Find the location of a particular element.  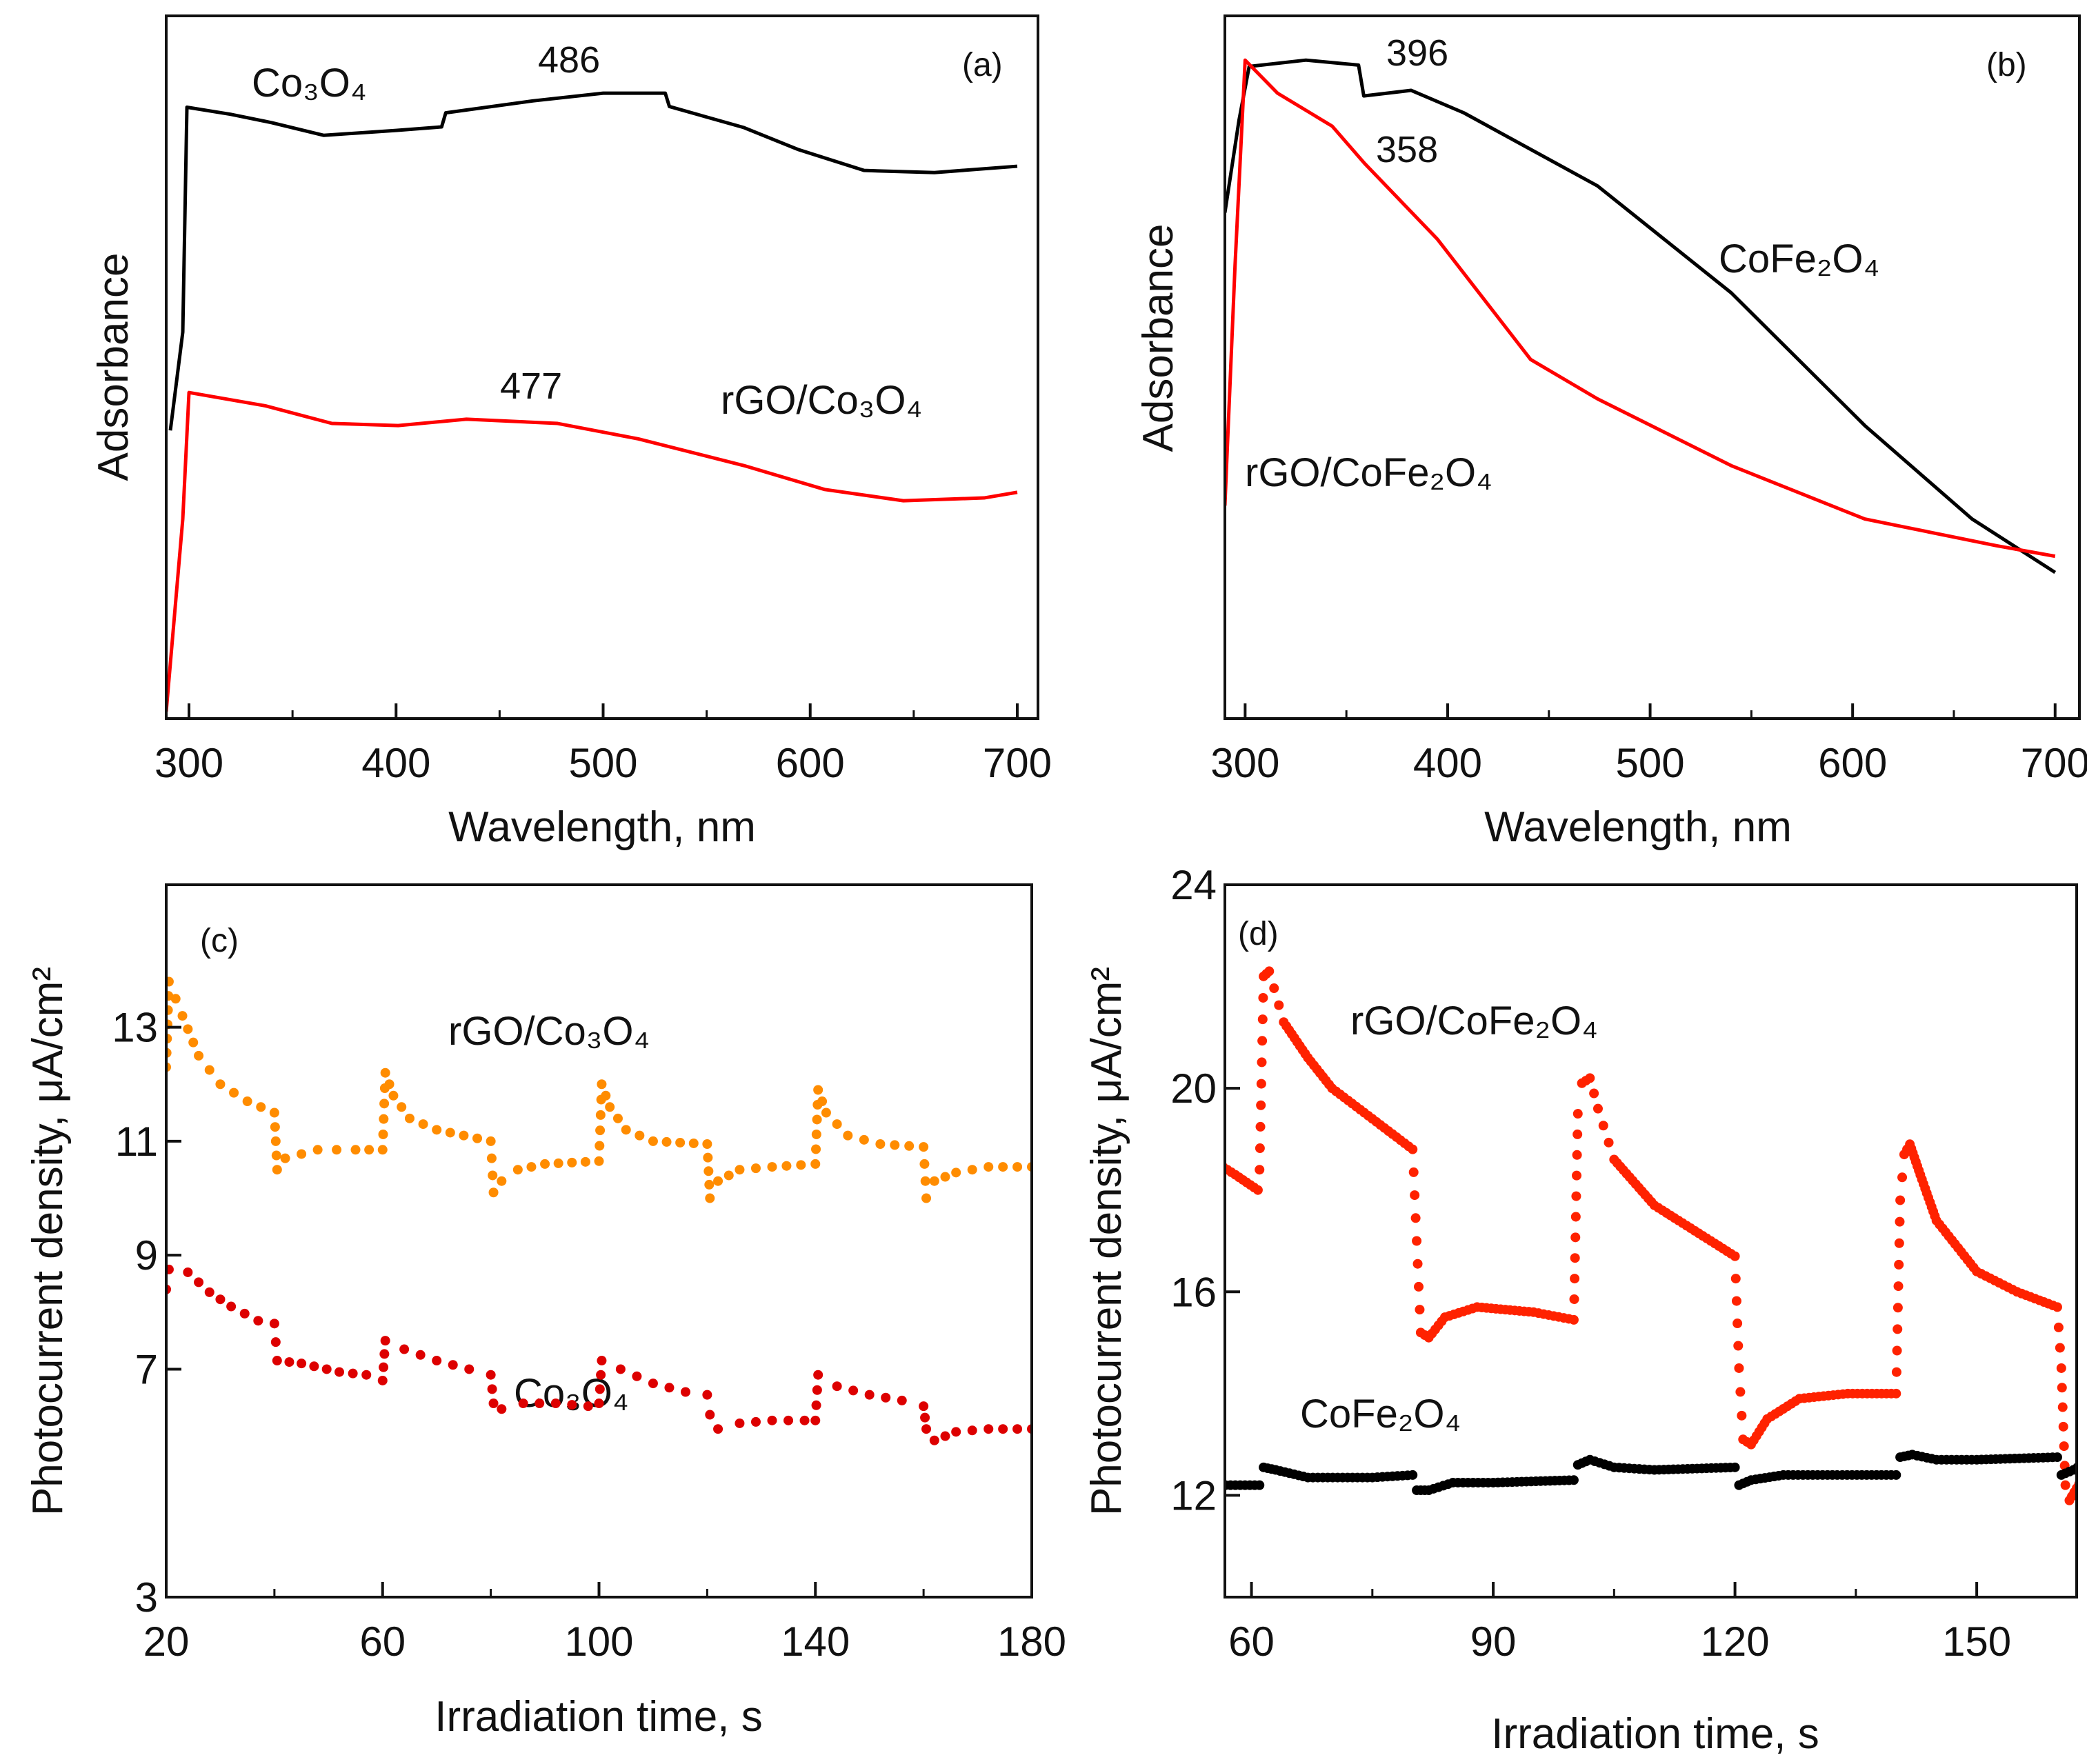

y-tick-label: 3 is located at coordinates (146, 1598).